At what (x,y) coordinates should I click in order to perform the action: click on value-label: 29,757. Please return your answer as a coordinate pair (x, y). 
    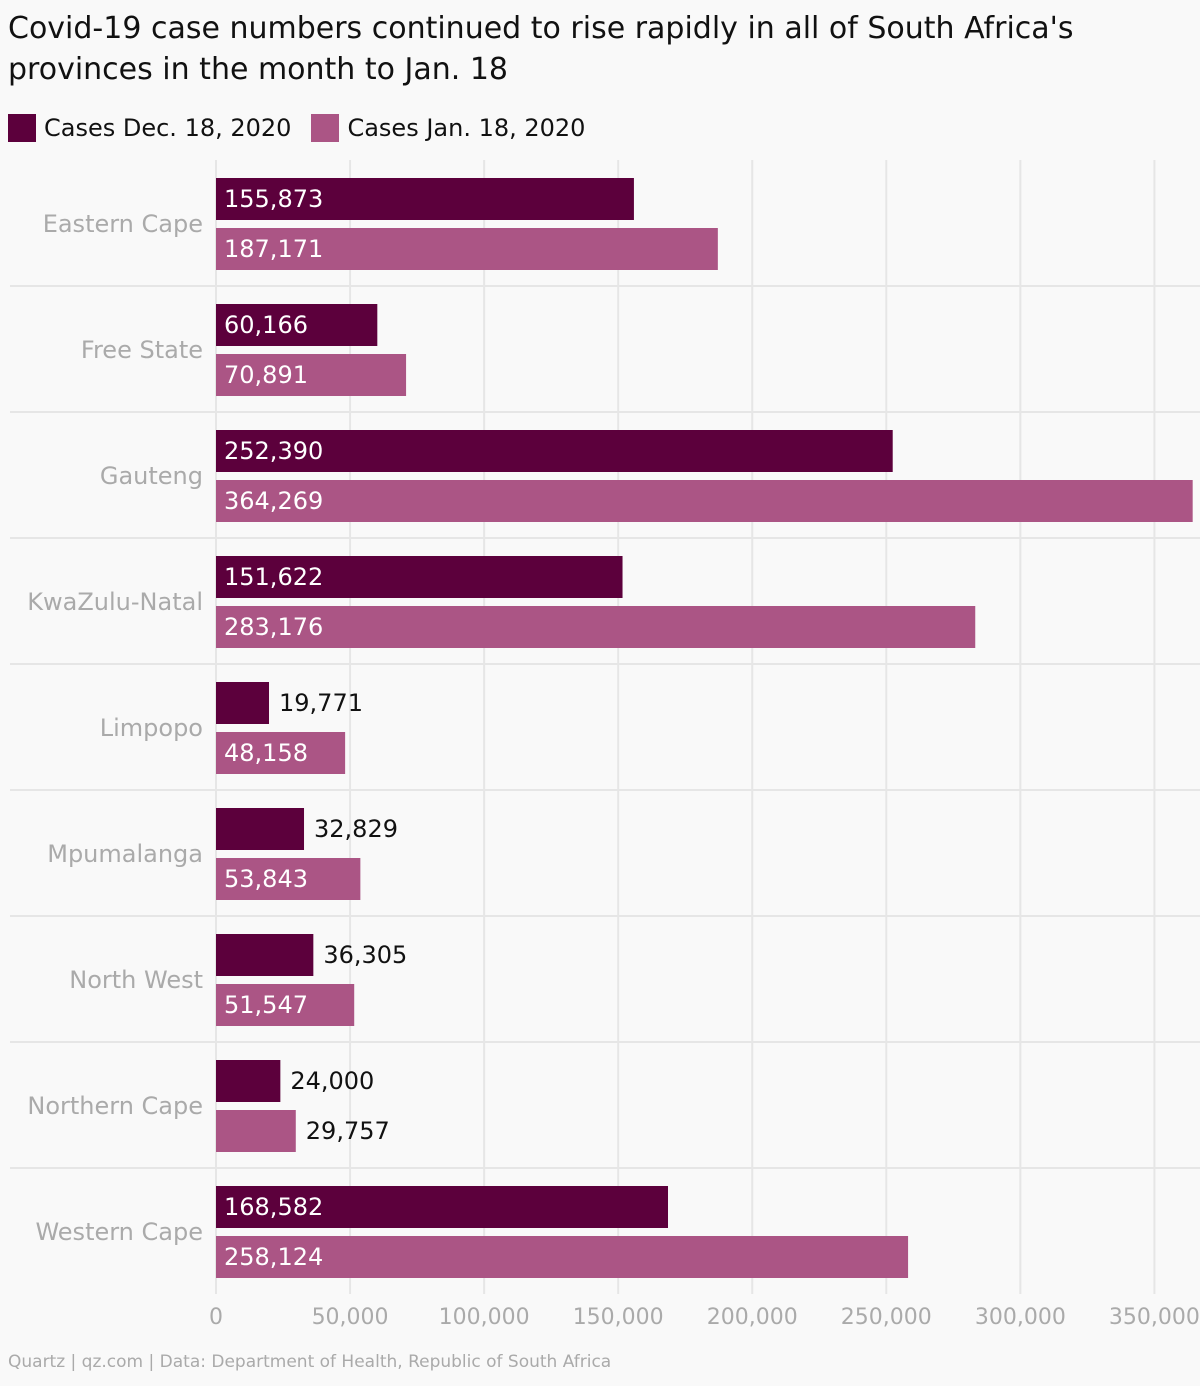
    Looking at the image, I should click on (348, 1131).